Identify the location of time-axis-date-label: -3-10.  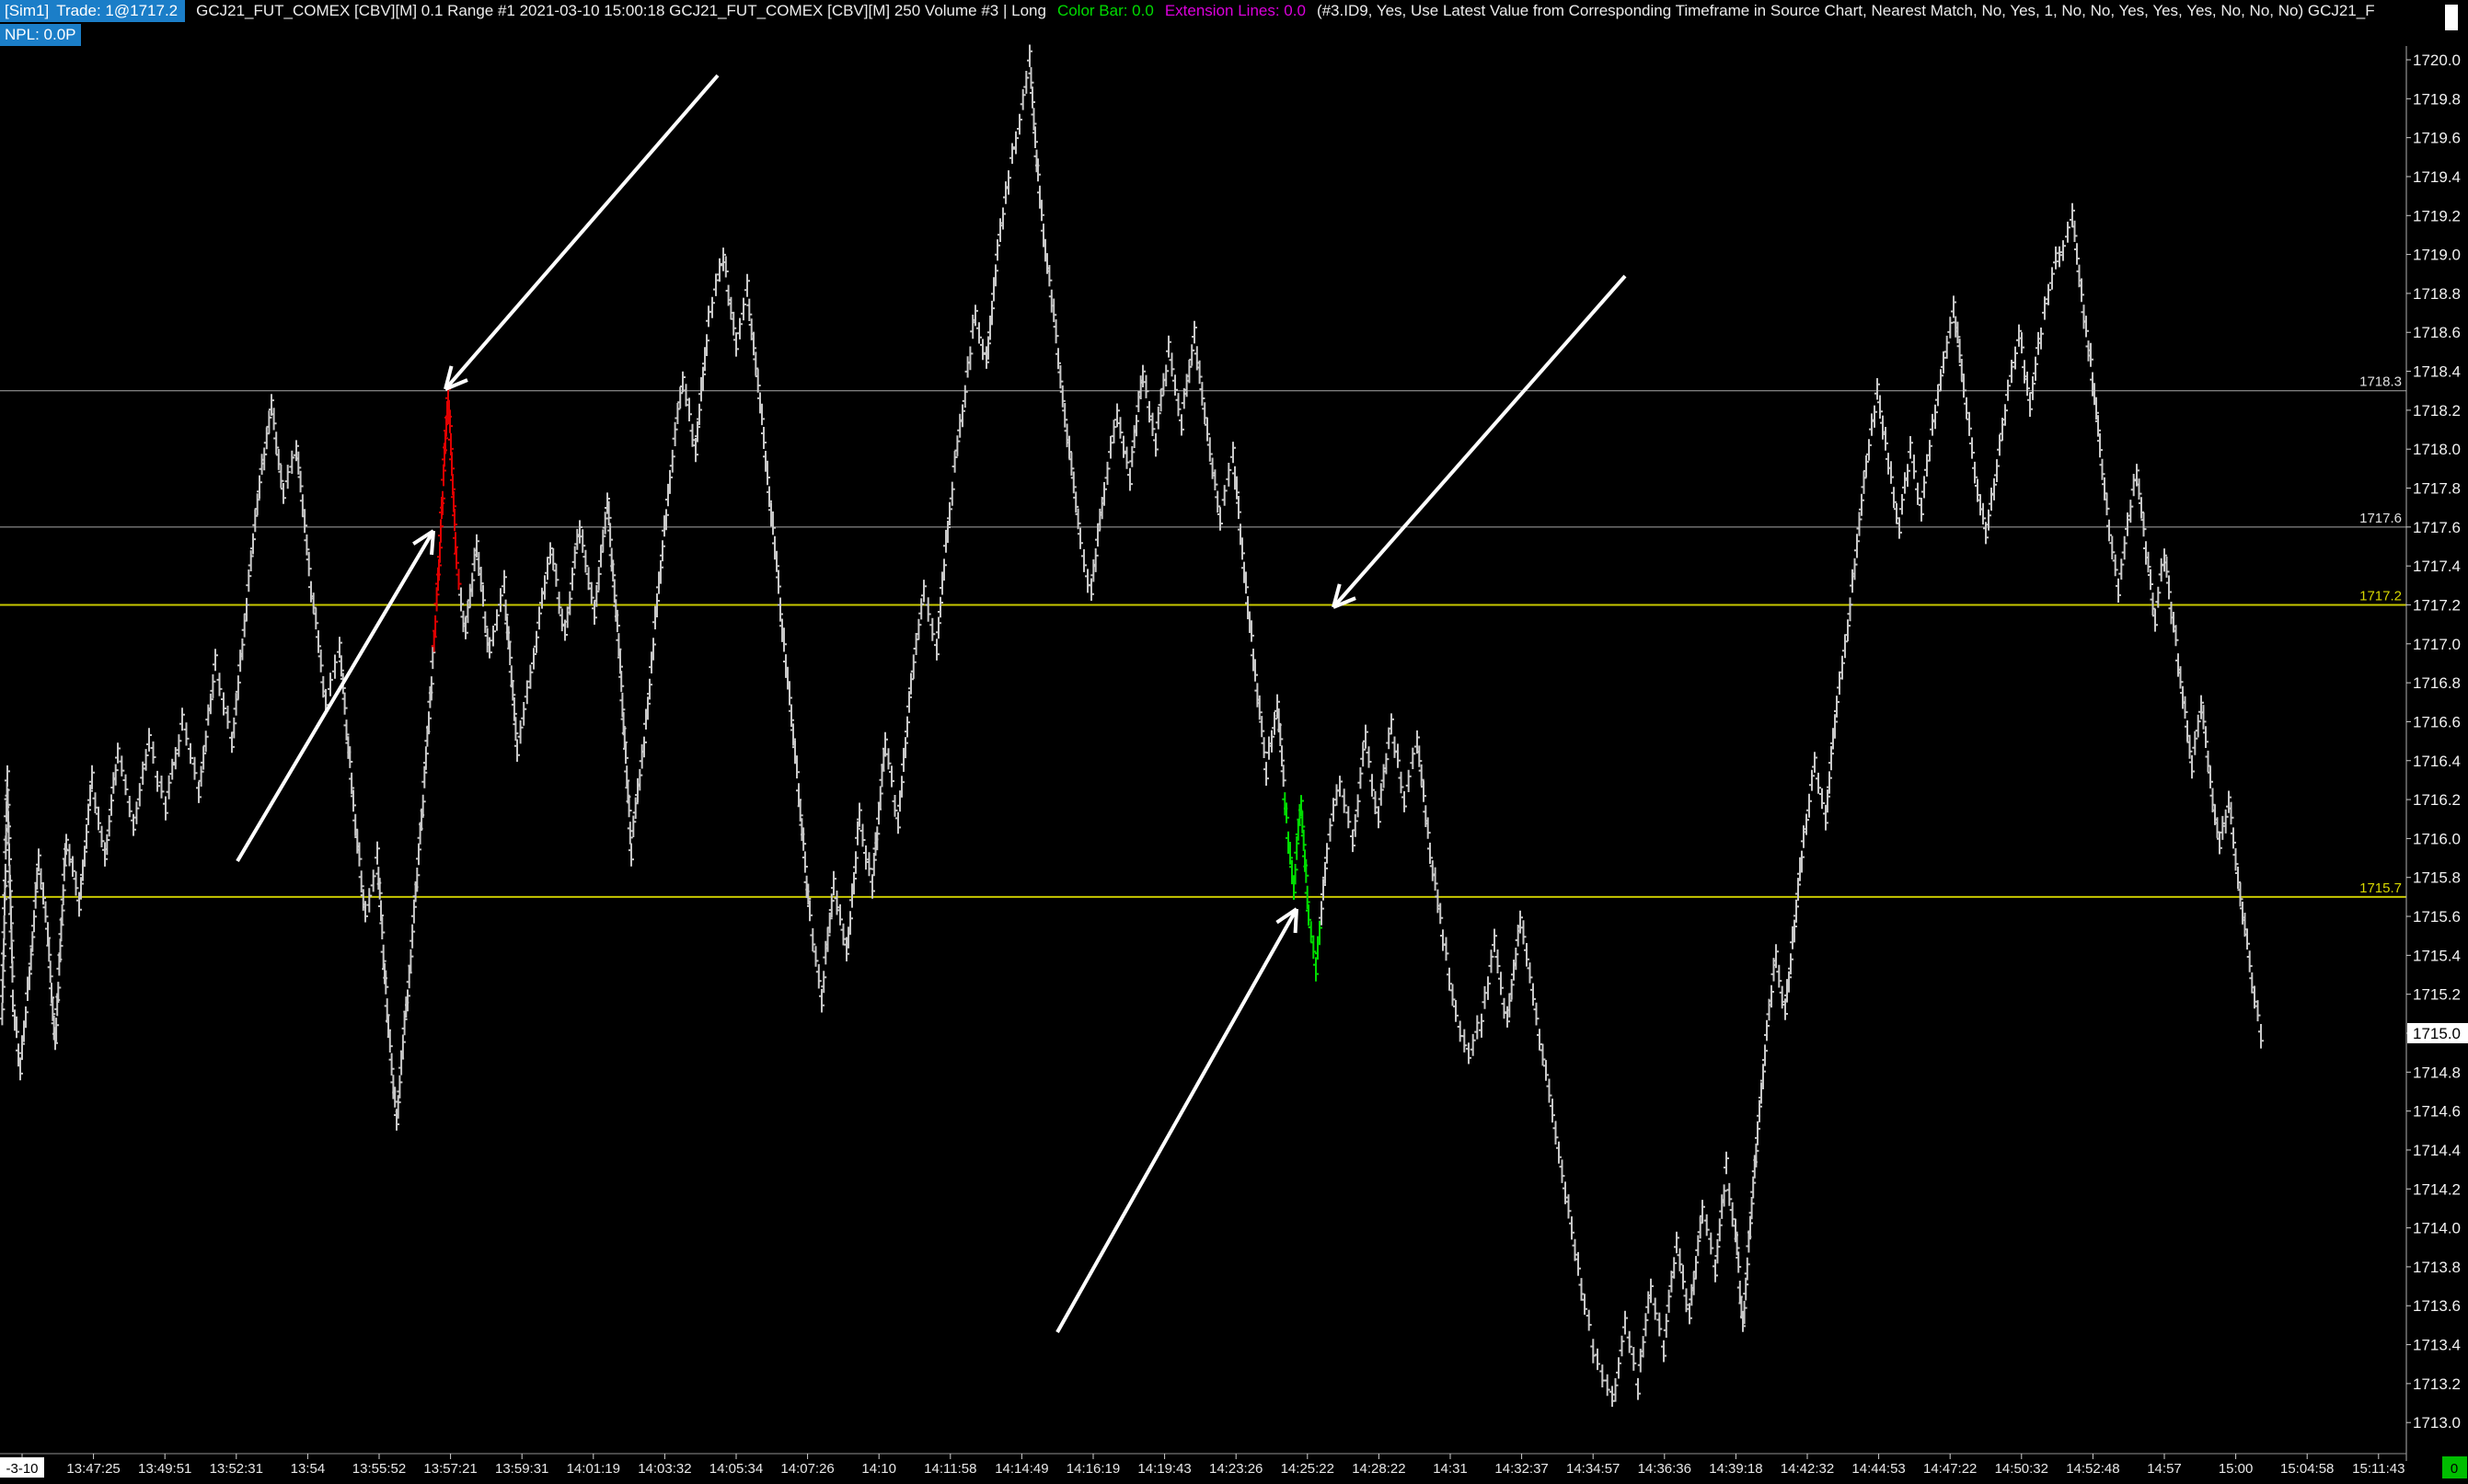
(22, 1469).